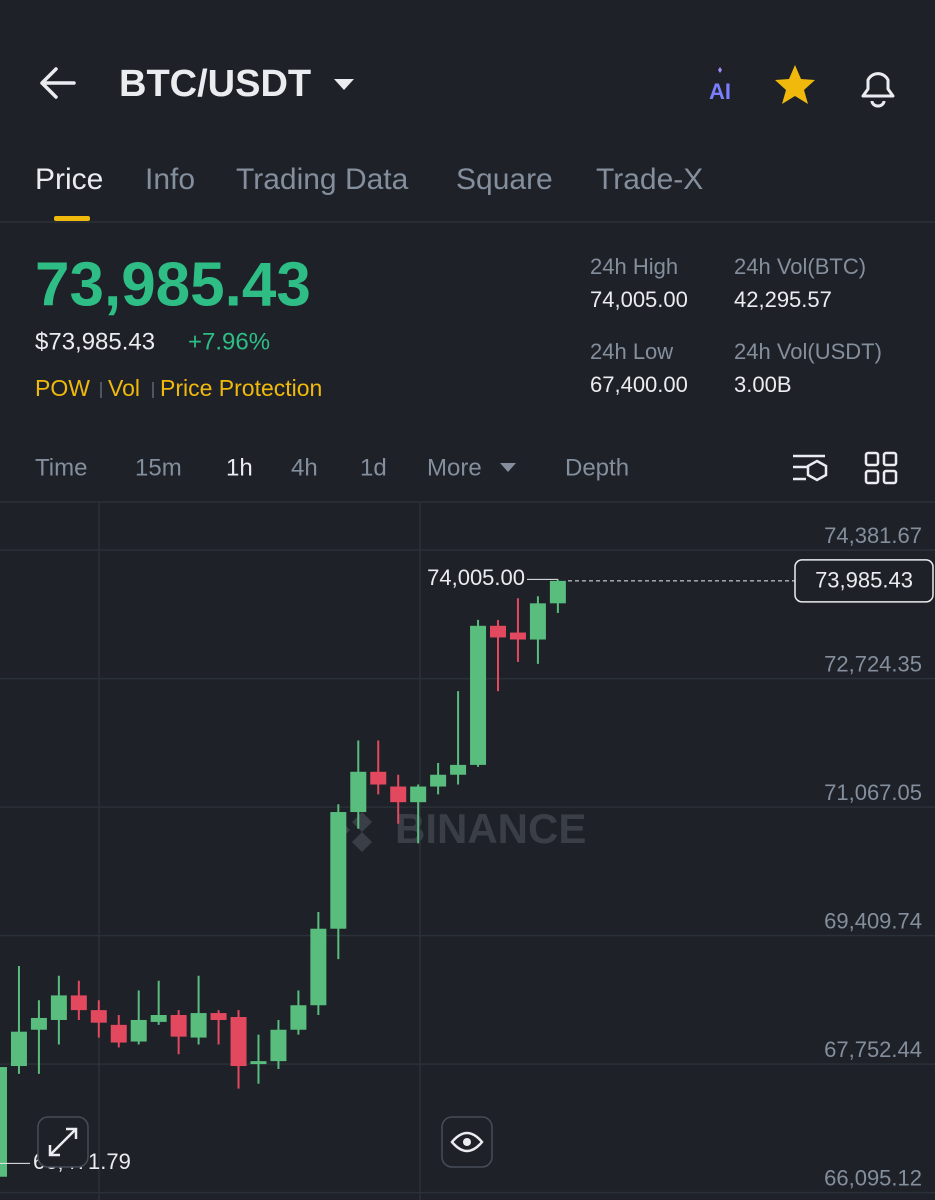 The height and width of the screenshot is (1200, 935). I want to click on tag: Vol, so click(124, 388).